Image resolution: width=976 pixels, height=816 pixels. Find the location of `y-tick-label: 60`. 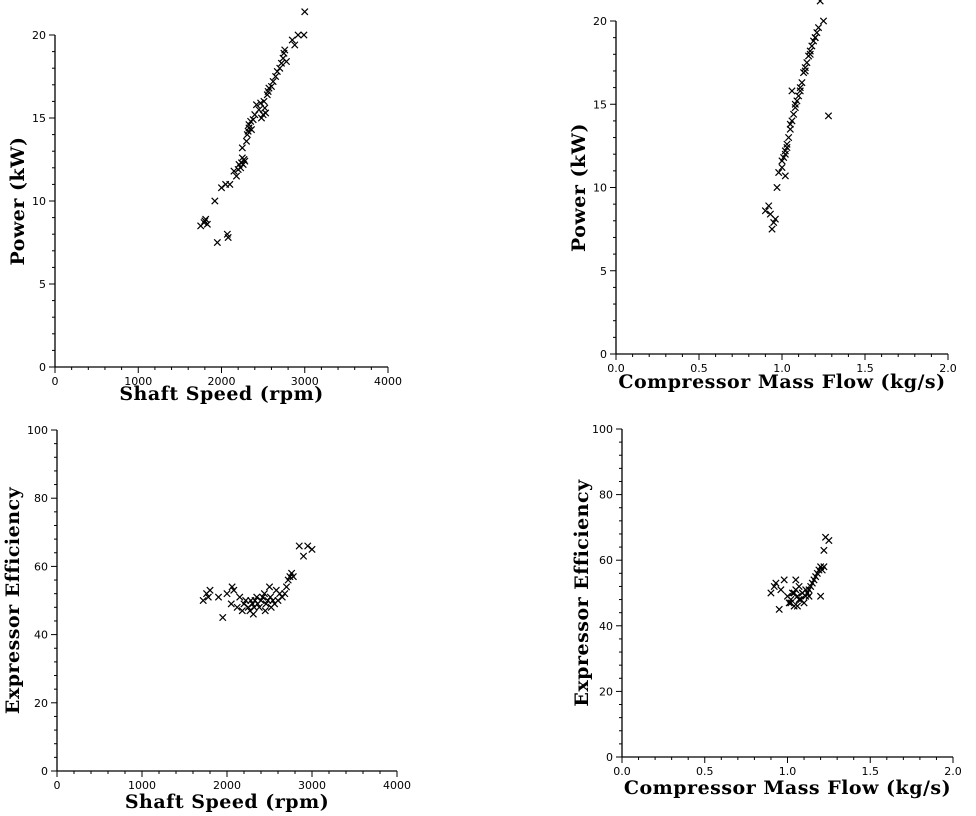

y-tick-label: 60 is located at coordinates (41, 566).